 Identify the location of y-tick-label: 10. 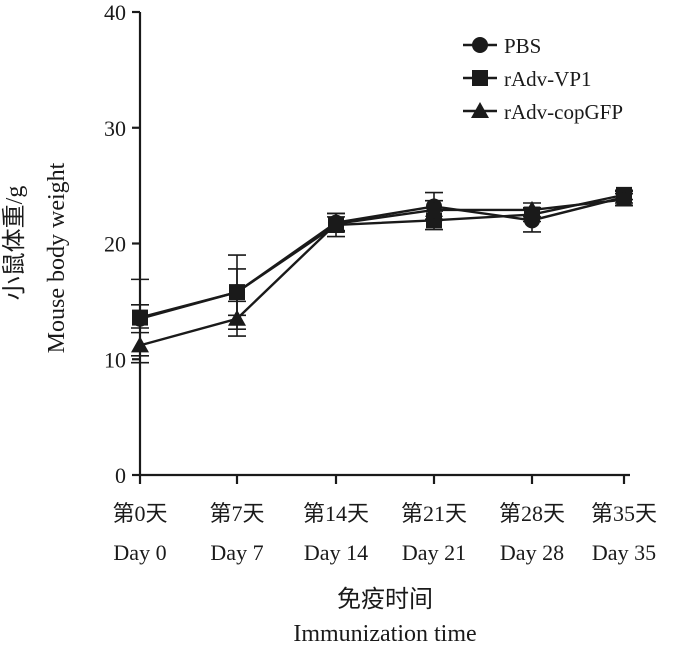
(115, 359).